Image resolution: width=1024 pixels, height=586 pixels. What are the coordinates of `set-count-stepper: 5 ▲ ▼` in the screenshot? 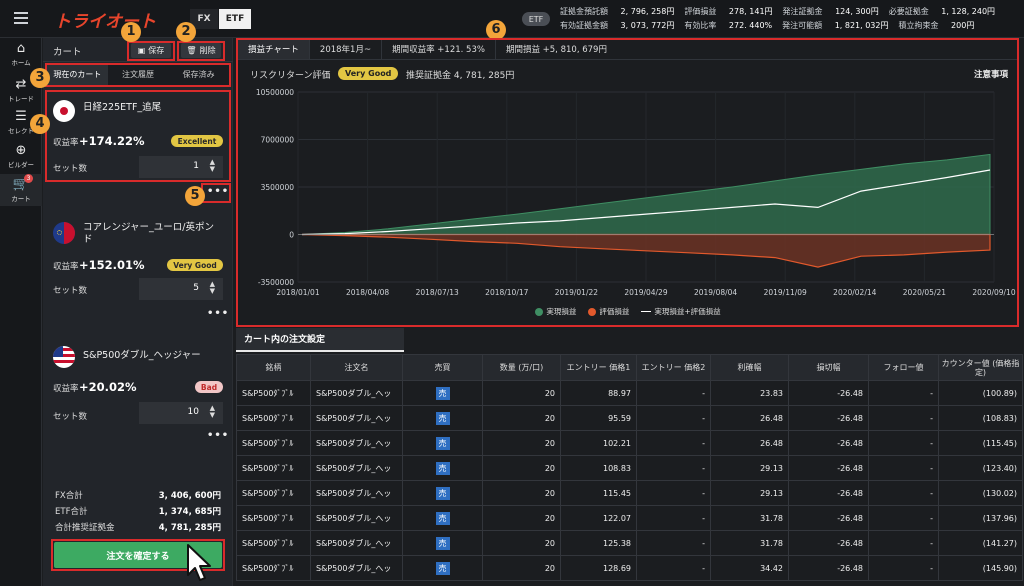 It's located at (181, 289).